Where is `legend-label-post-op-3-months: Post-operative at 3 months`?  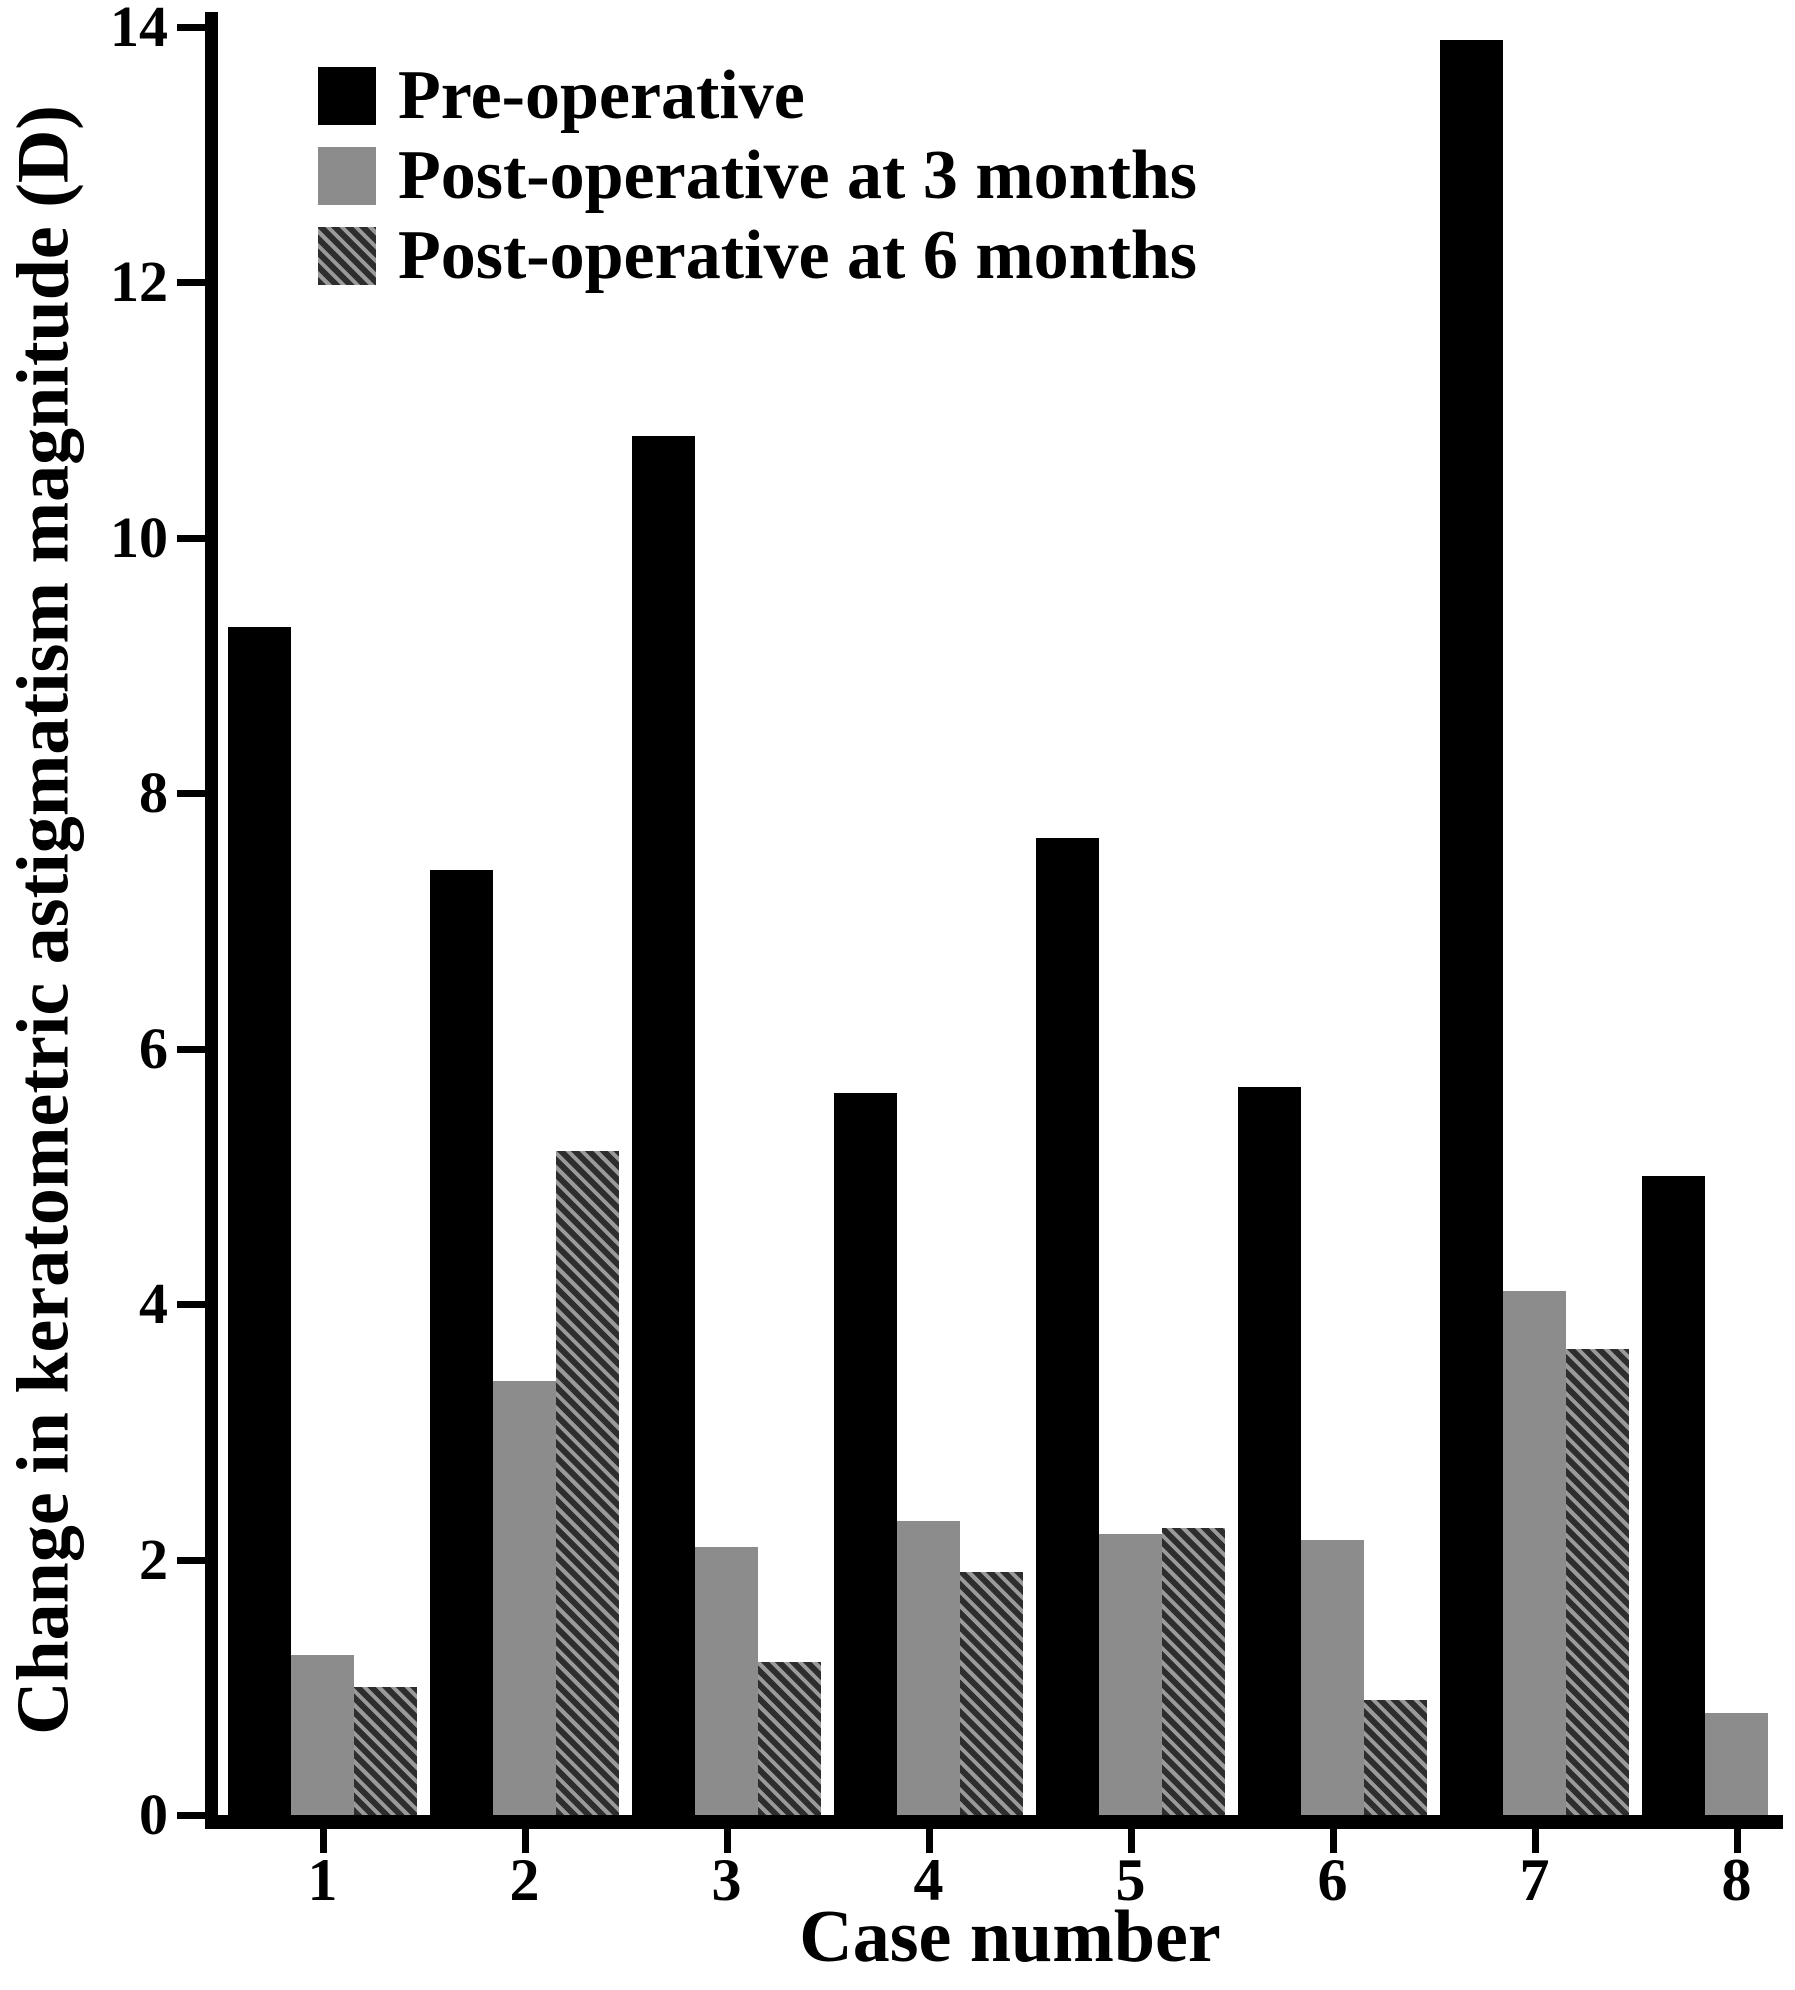
legend-label-post-op-3-months: Post-operative at 3 months is located at coordinates (798, 175).